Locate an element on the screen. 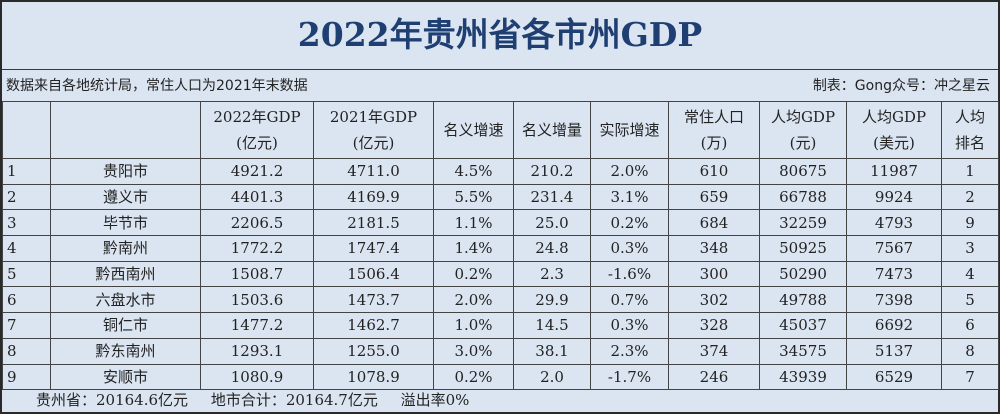 The height and width of the screenshot is (414, 1000). gdp-2021-cell: 1506.4 is located at coordinates (373, 274).